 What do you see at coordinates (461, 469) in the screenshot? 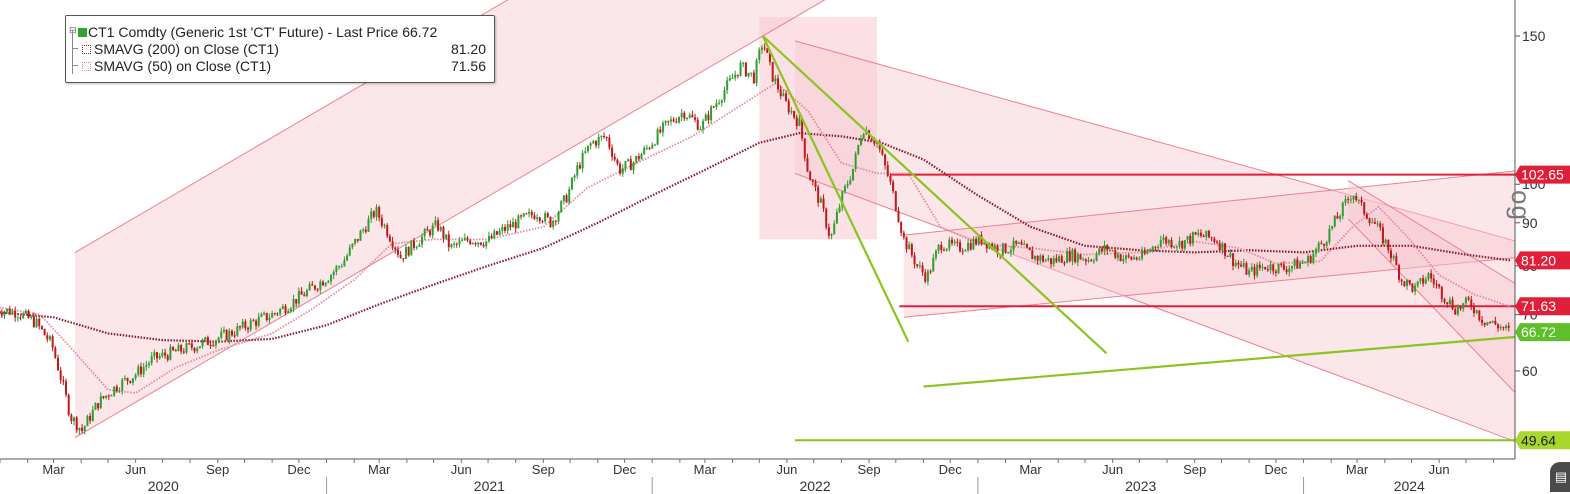
I see `x-month-label: Jun` at bounding box center [461, 469].